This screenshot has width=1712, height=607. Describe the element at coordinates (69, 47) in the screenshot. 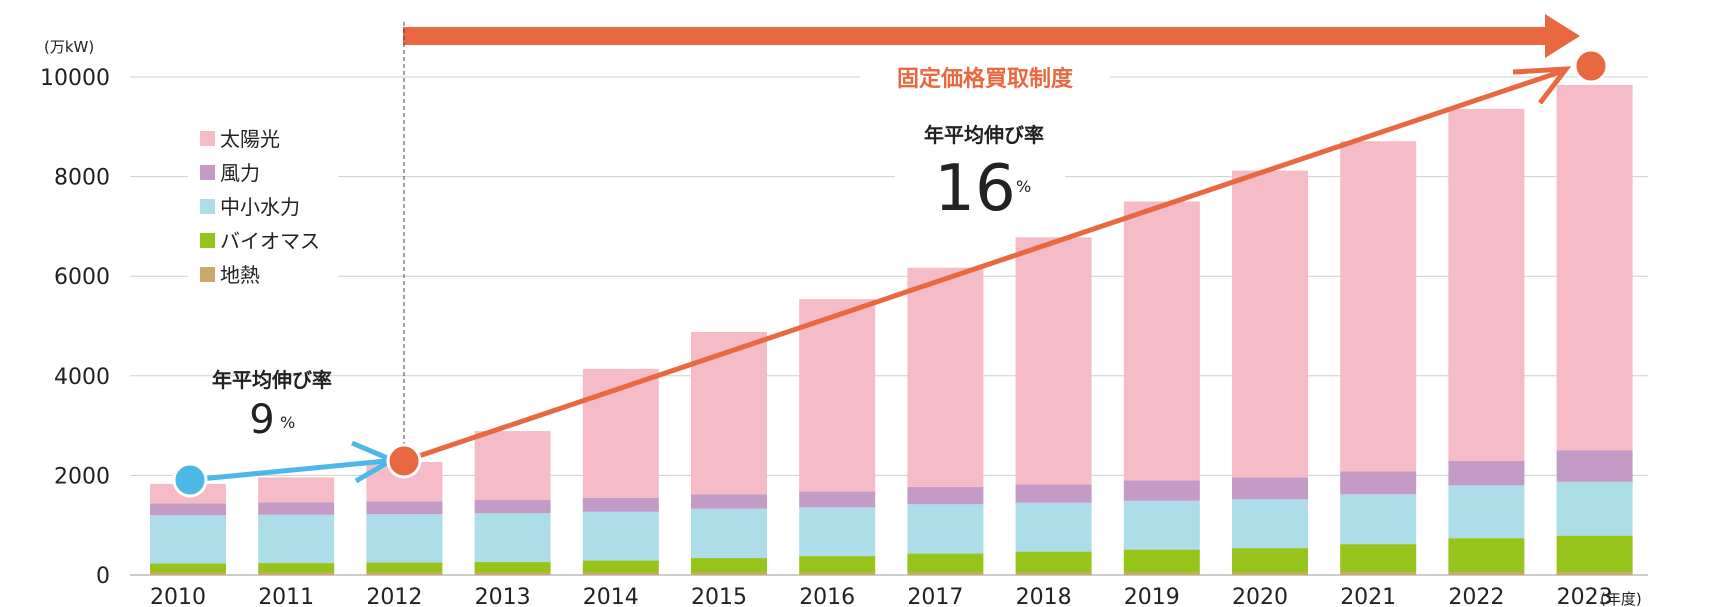

I see `y-unit-label: (万kW)` at that location.